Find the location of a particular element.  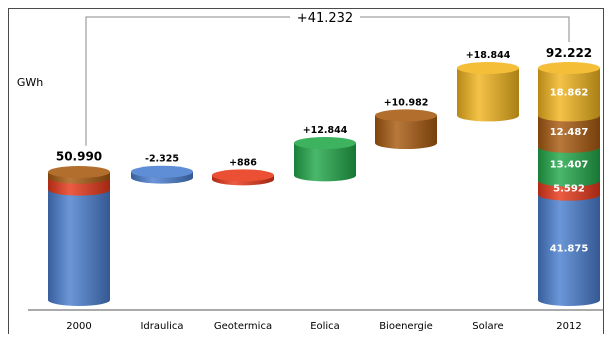

delta-bar-solare is located at coordinates (488, 92).